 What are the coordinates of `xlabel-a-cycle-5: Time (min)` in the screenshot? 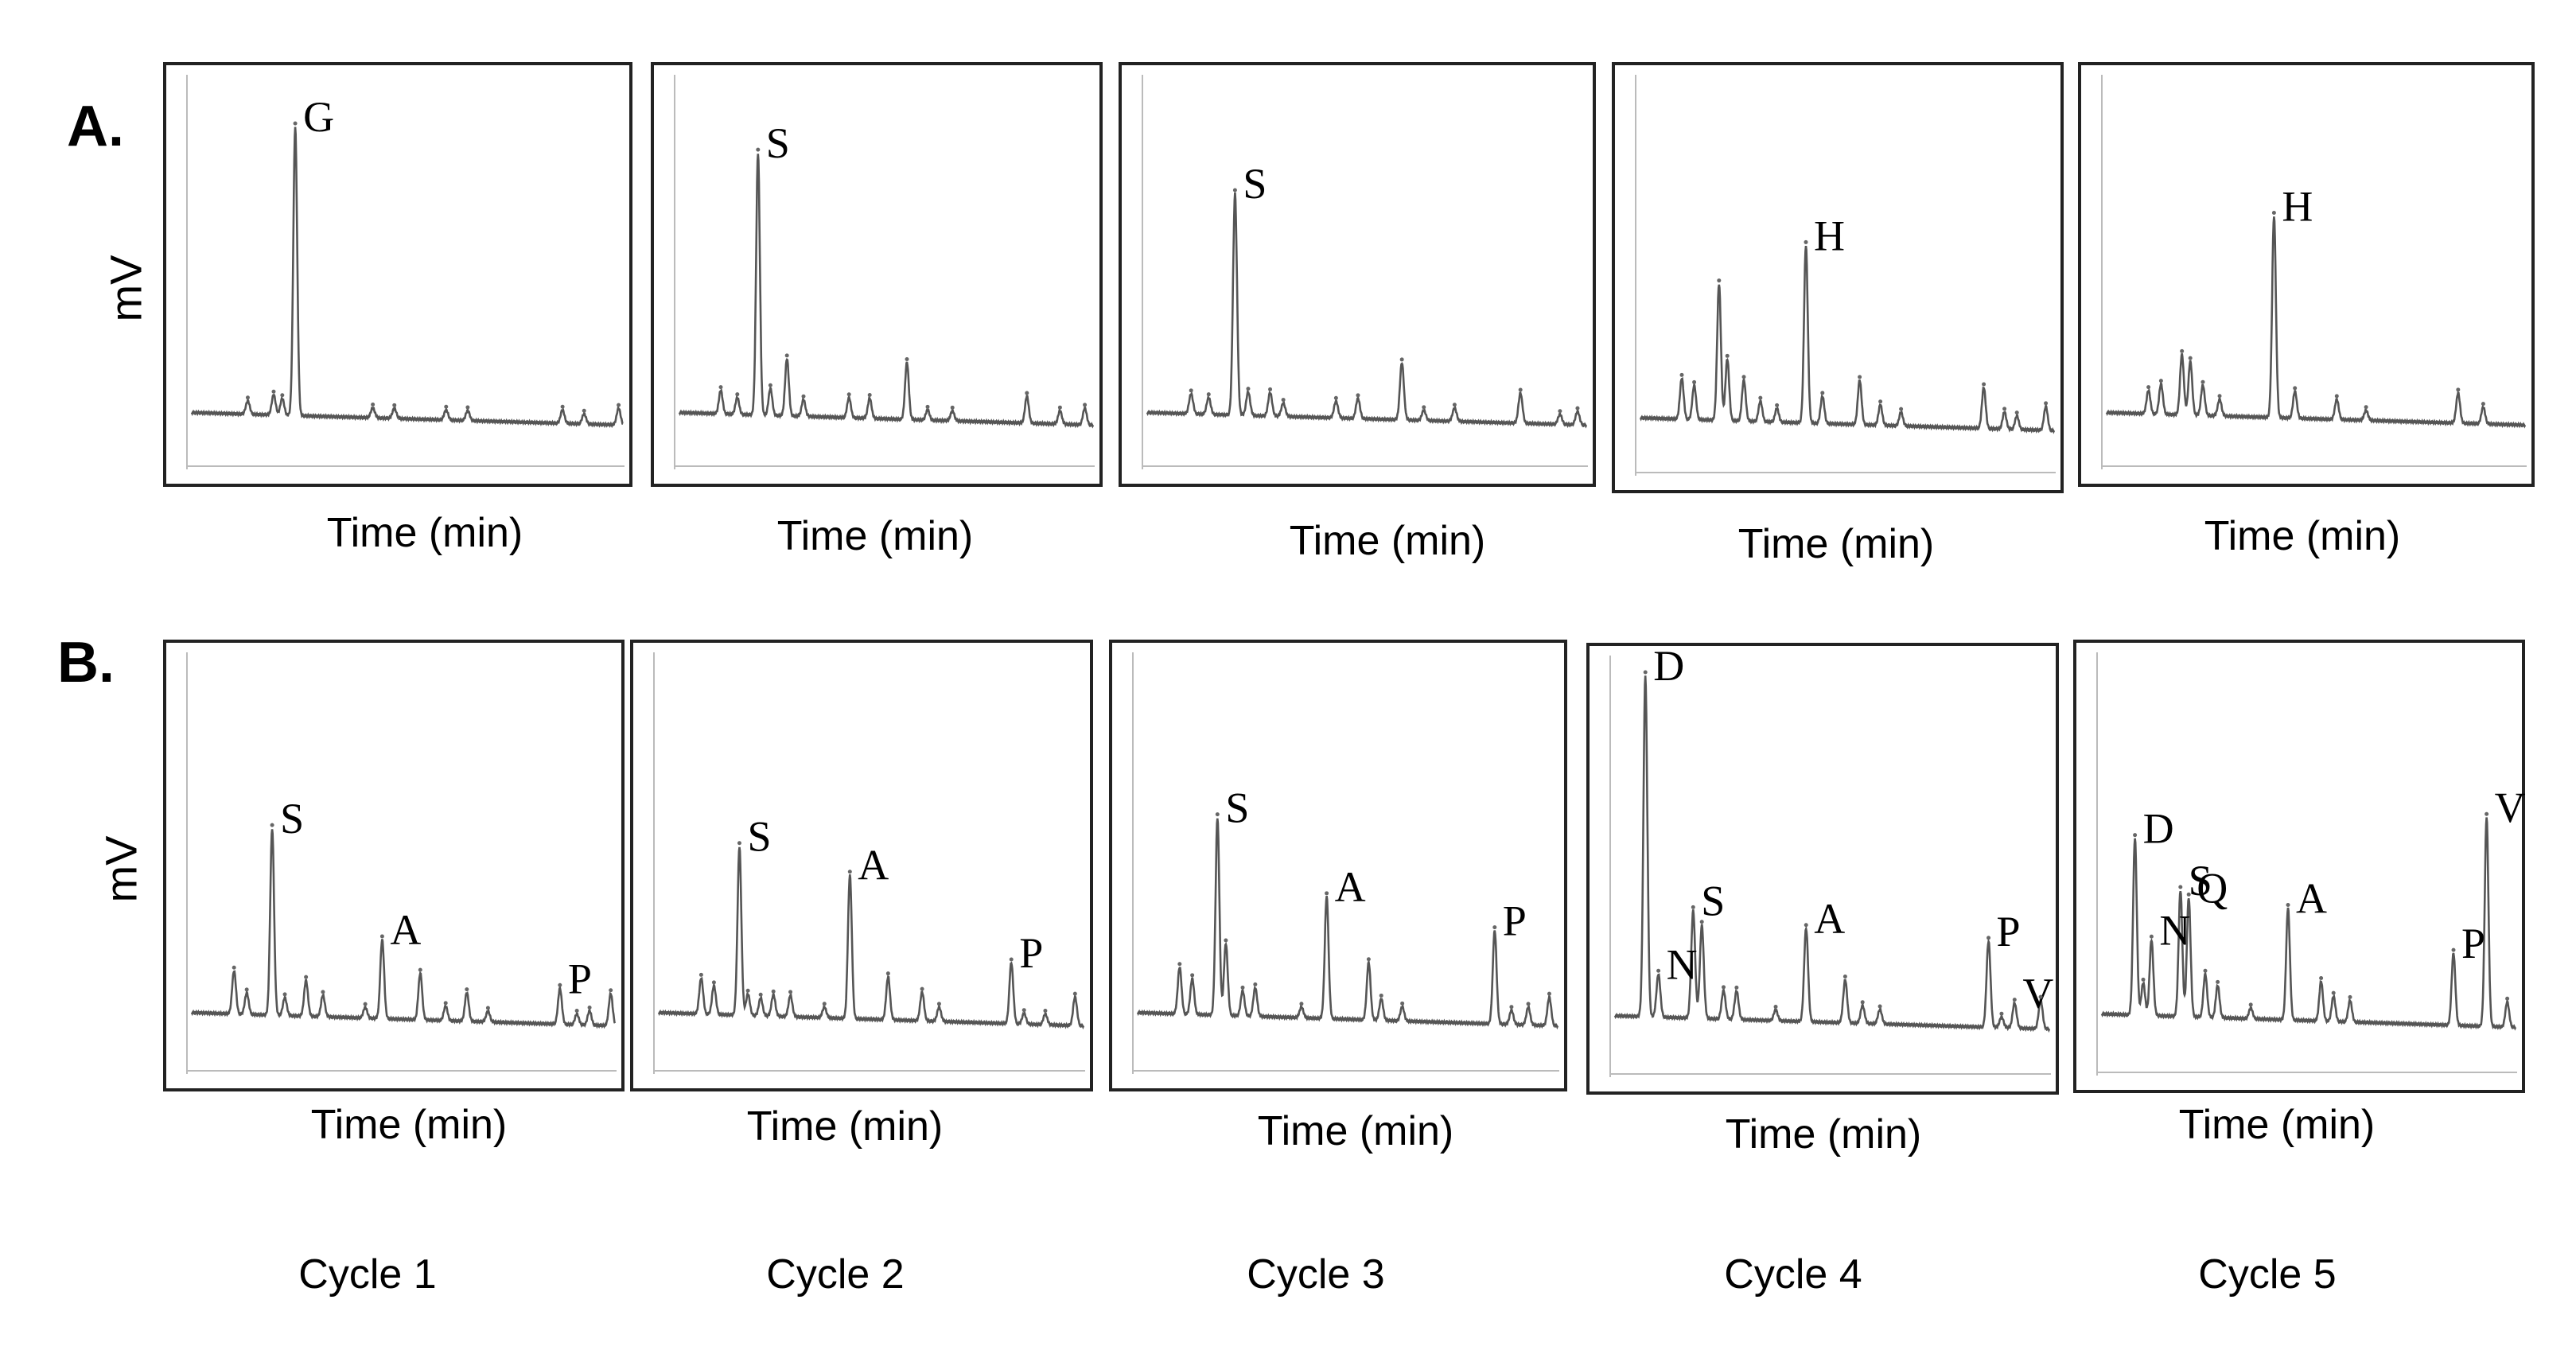 It's located at (2302, 536).